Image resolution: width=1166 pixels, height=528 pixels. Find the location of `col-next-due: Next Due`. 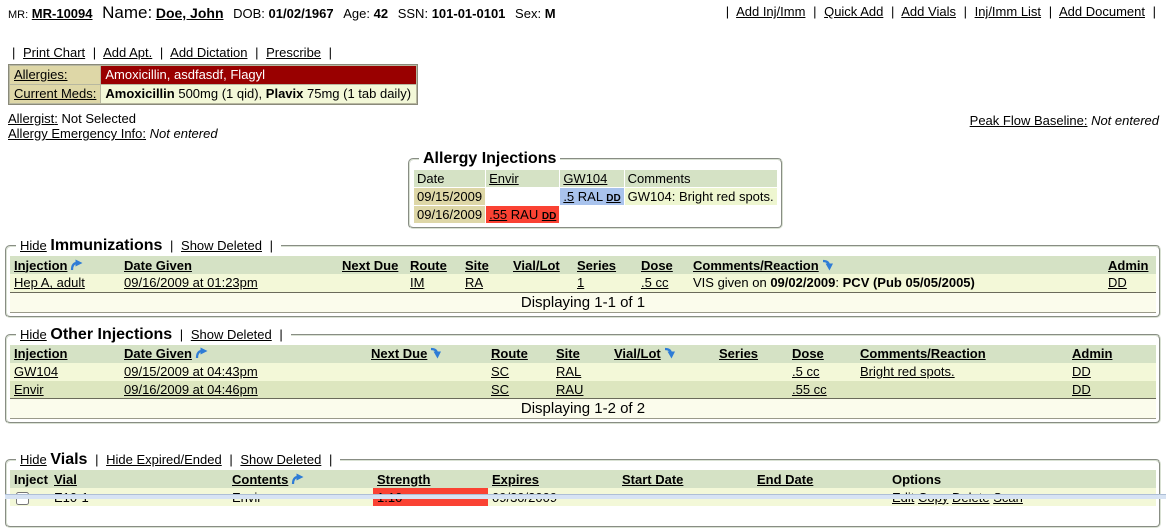

col-next-due: Next Due is located at coordinates (372, 265).